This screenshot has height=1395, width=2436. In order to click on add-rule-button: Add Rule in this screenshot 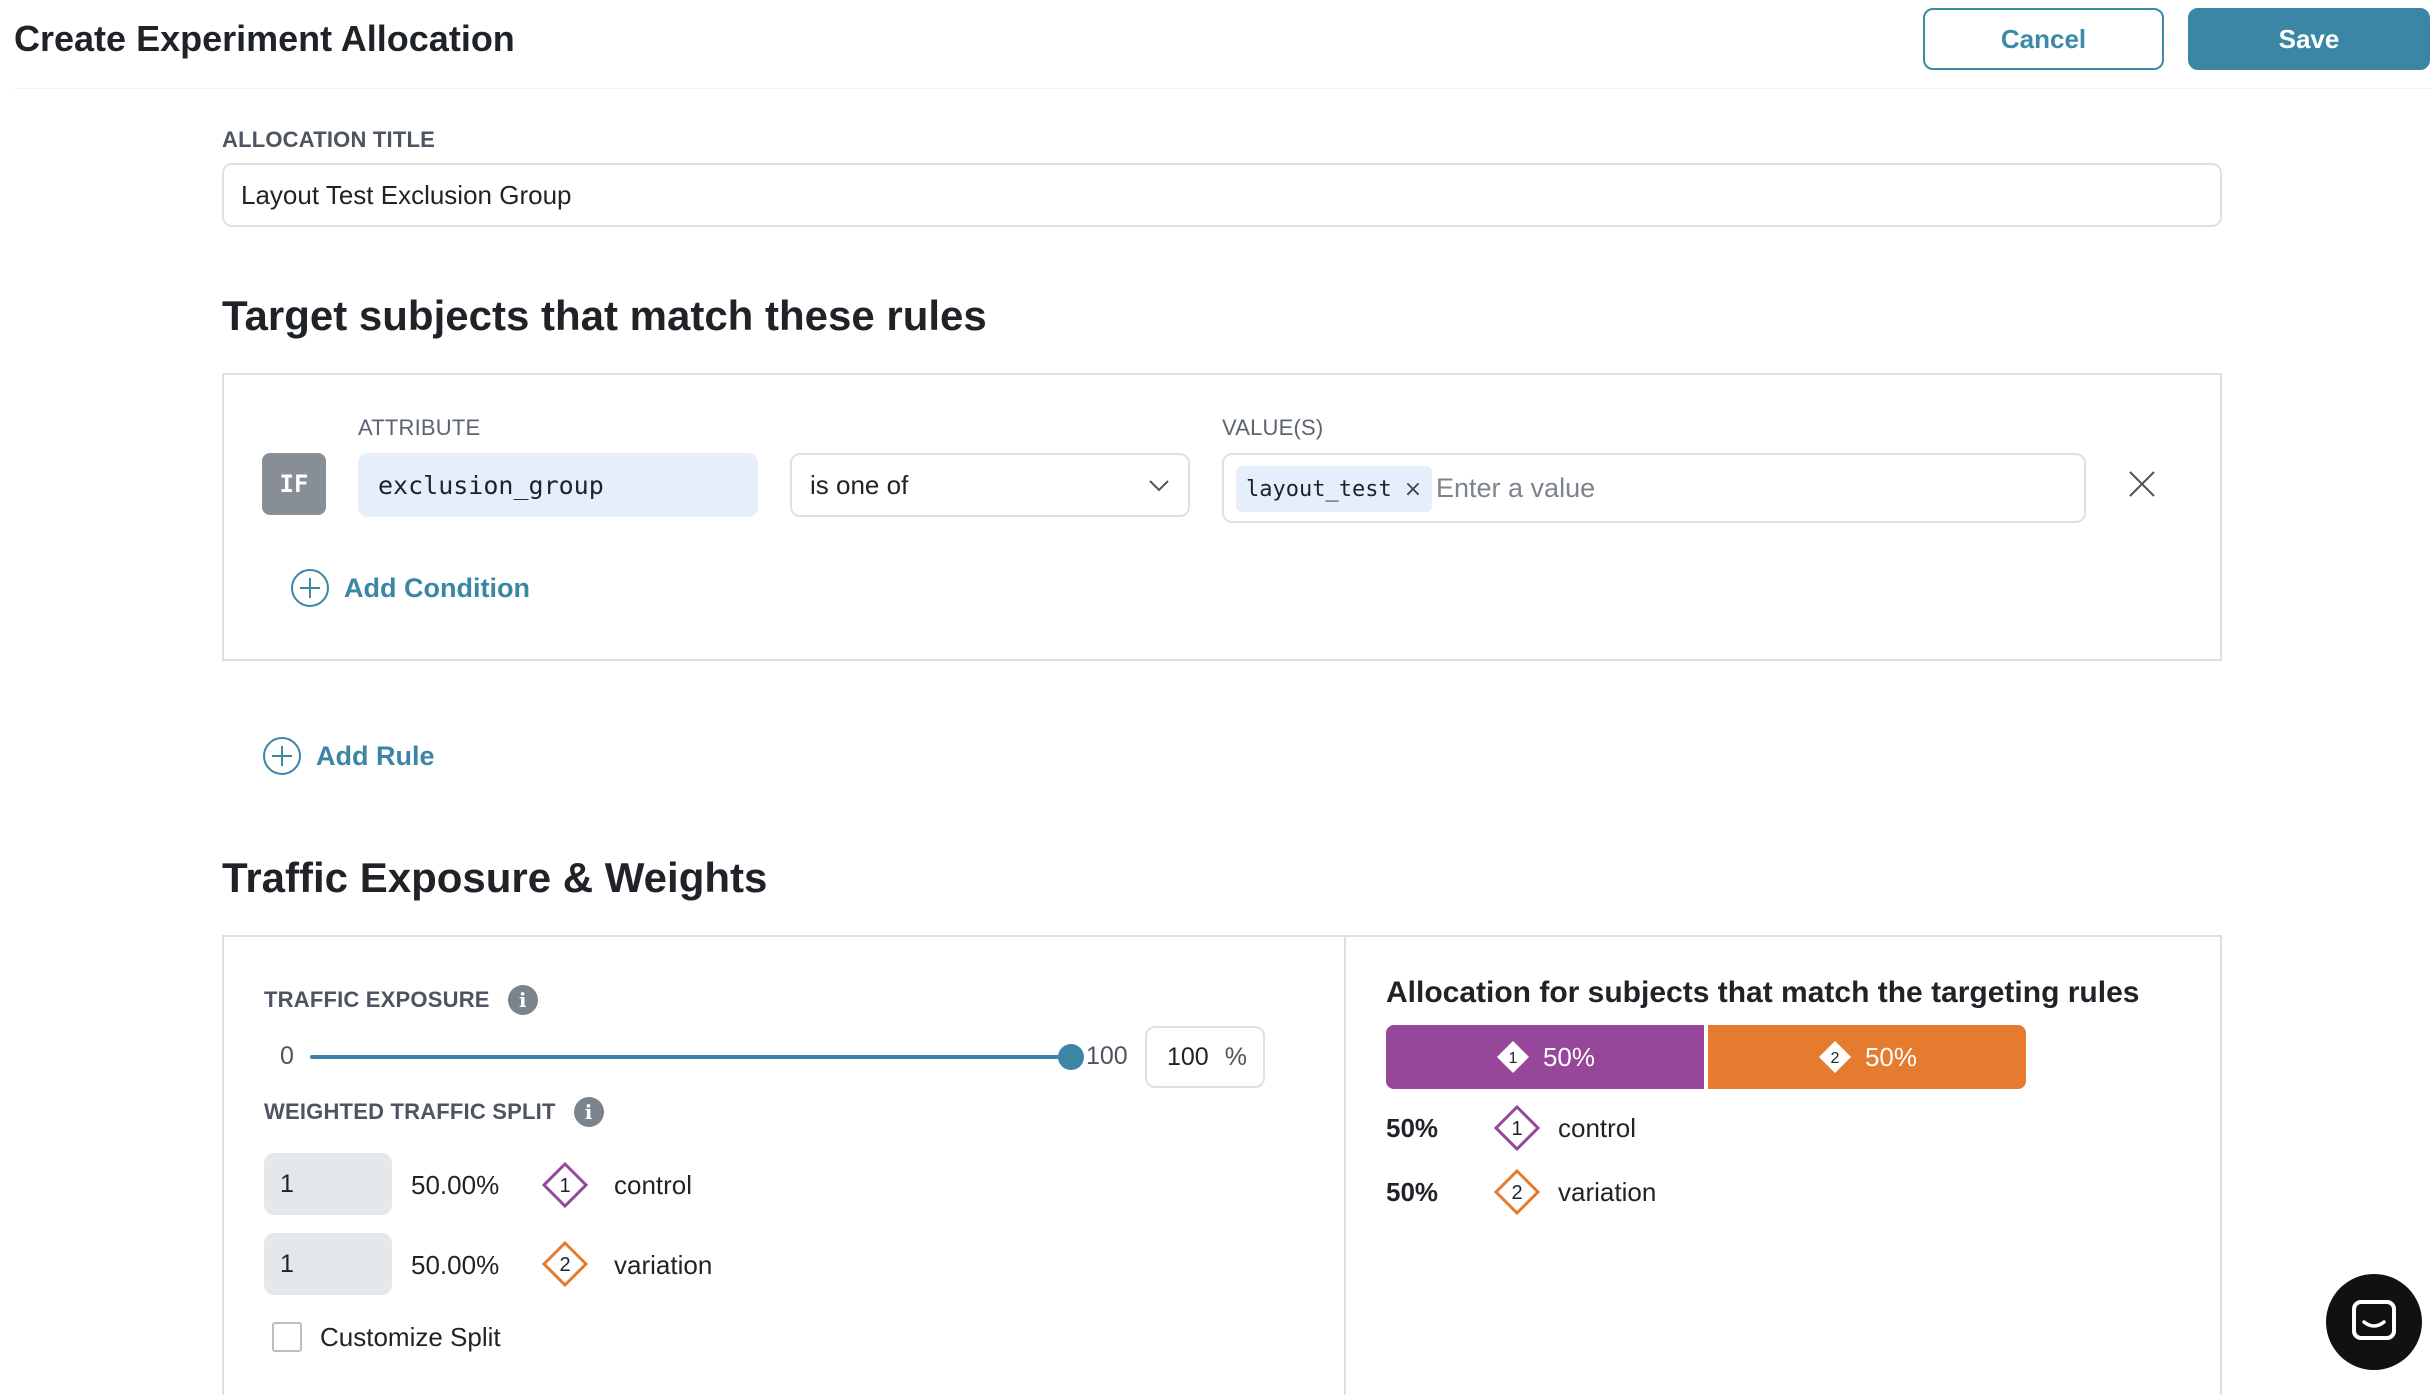, I will do `click(348, 756)`.